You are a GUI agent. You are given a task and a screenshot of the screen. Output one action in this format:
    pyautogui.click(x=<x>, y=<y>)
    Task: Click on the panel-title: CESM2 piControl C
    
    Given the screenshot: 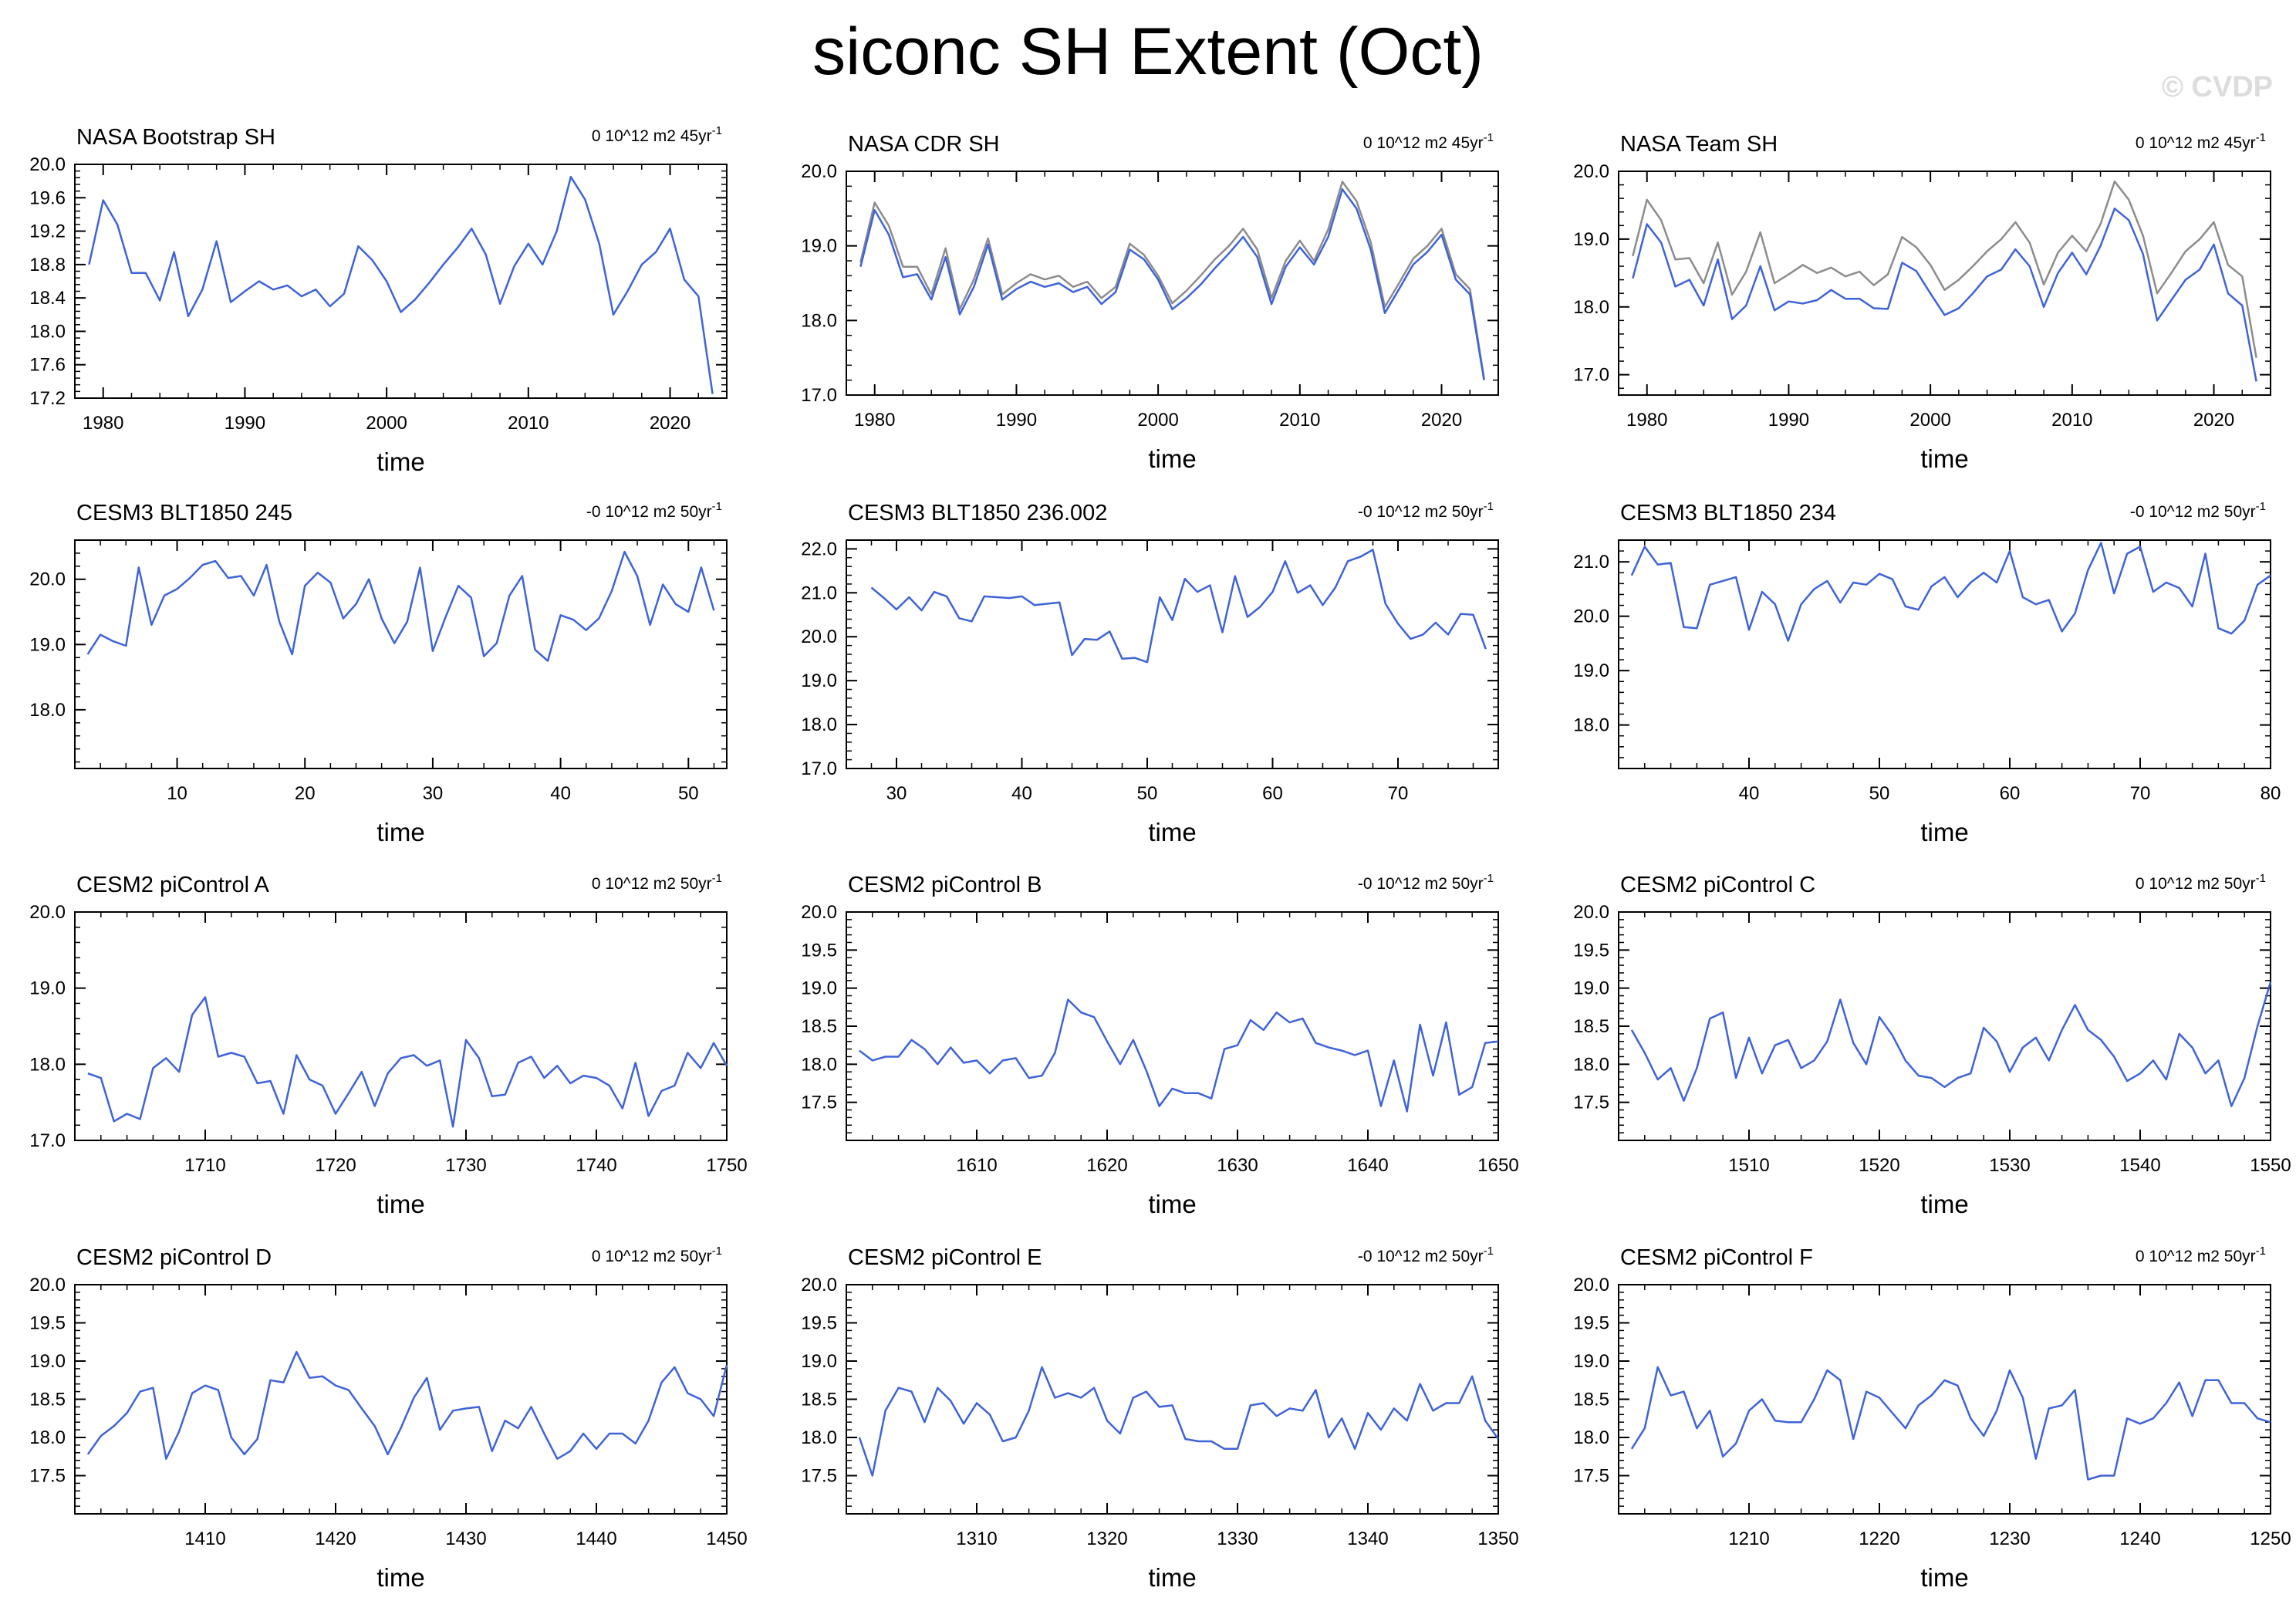 What is the action you would take?
    pyautogui.click(x=1717, y=885)
    